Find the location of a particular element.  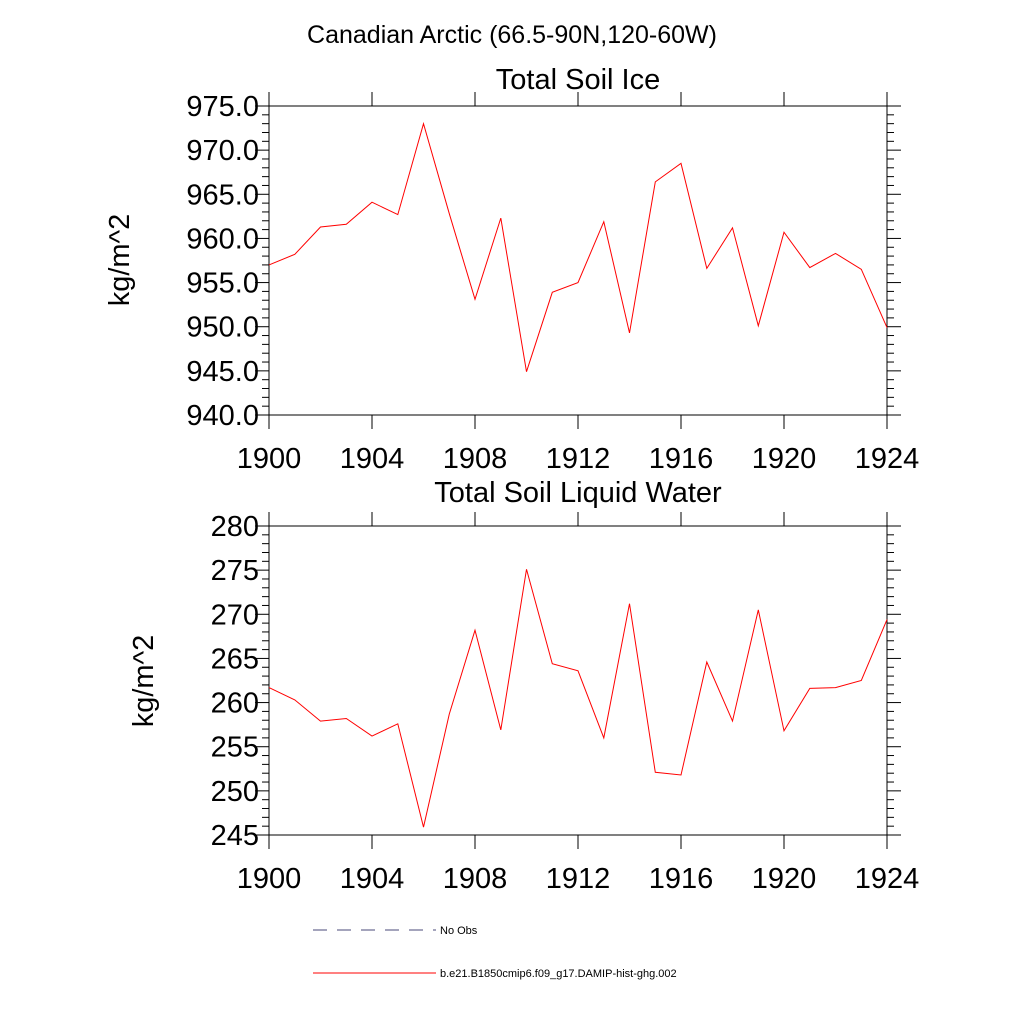

y-tick-label: 965.0 is located at coordinates (222, 195).